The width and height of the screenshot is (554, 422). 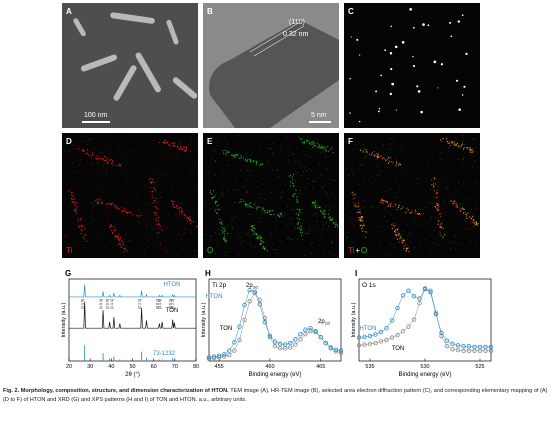 I want to click on nanorods, so click(x=135, y=56).